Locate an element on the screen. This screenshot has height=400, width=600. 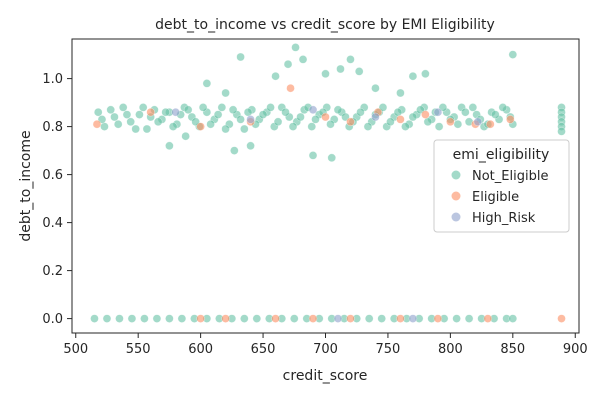
legend-label: Not_Eligible is located at coordinates (510, 176).